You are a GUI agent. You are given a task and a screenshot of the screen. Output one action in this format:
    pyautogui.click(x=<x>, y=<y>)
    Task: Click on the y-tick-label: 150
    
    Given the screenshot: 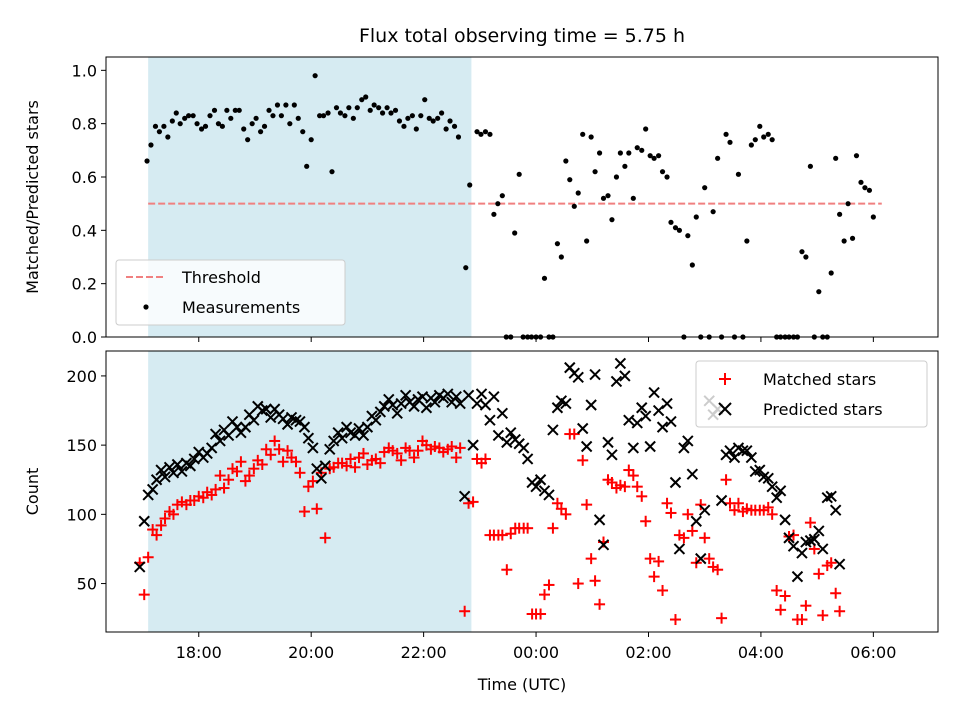 What is the action you would take?
    pyautogui.click(x=81, y=445)
    